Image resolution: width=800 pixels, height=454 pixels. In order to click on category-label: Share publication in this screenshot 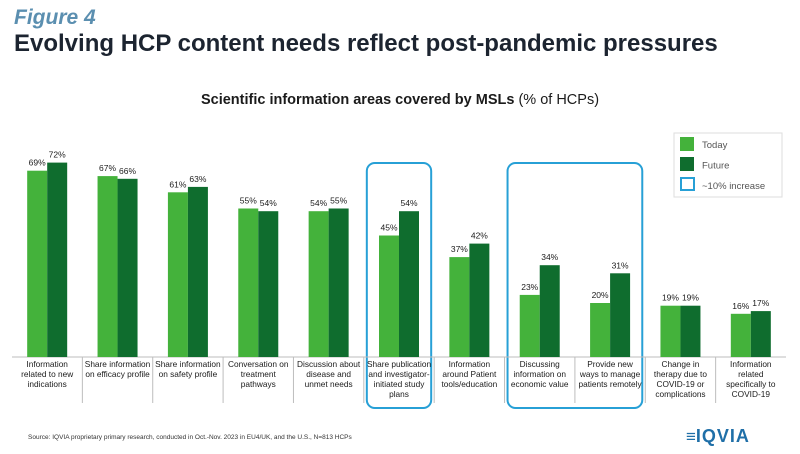, I will do `click(399, 364)`.